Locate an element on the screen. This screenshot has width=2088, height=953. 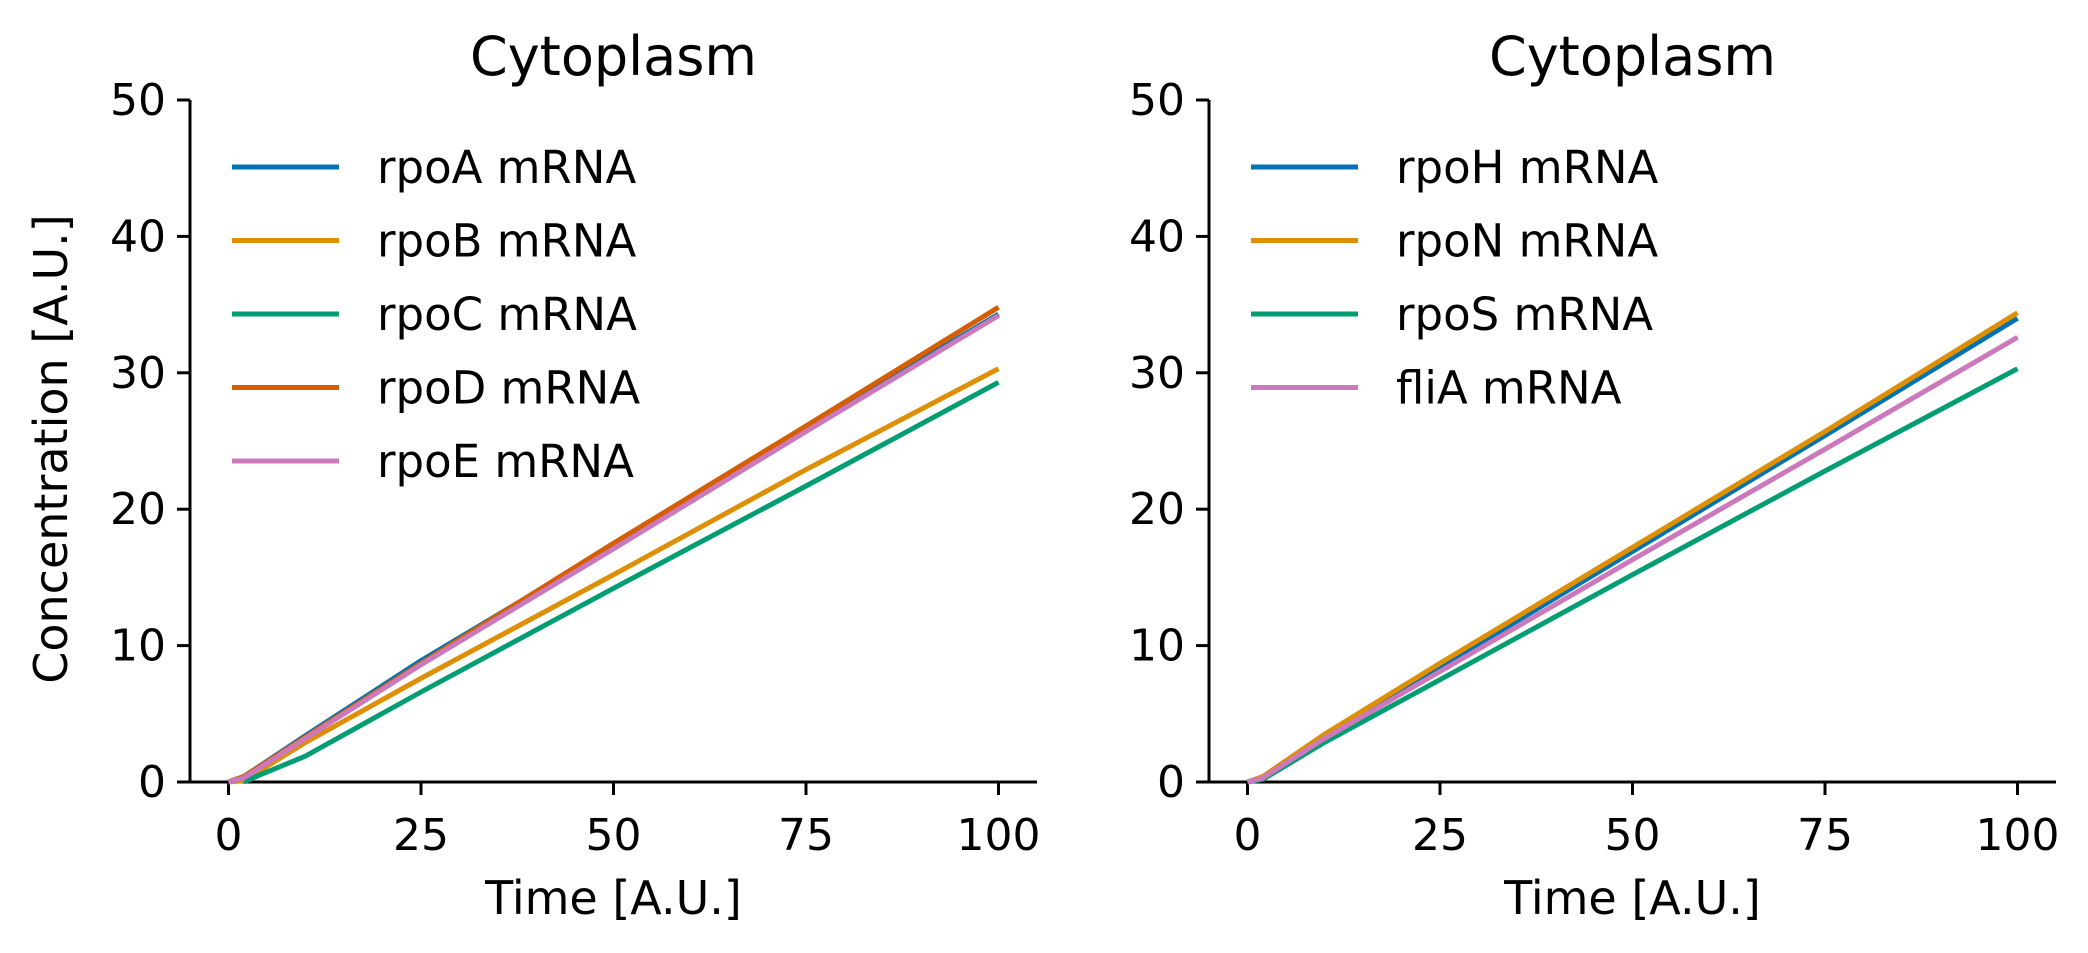
legend-label: fliA mRNA is located at coordinates (1509, 388).